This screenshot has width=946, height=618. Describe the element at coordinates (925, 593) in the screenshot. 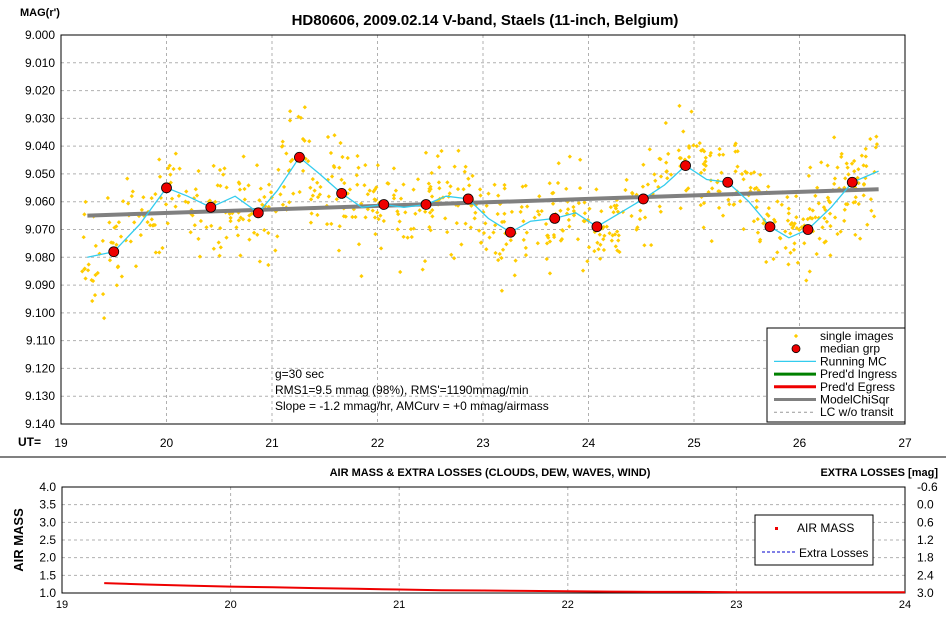

I see `bottom-y2-tick-label: 3.0` at that location.